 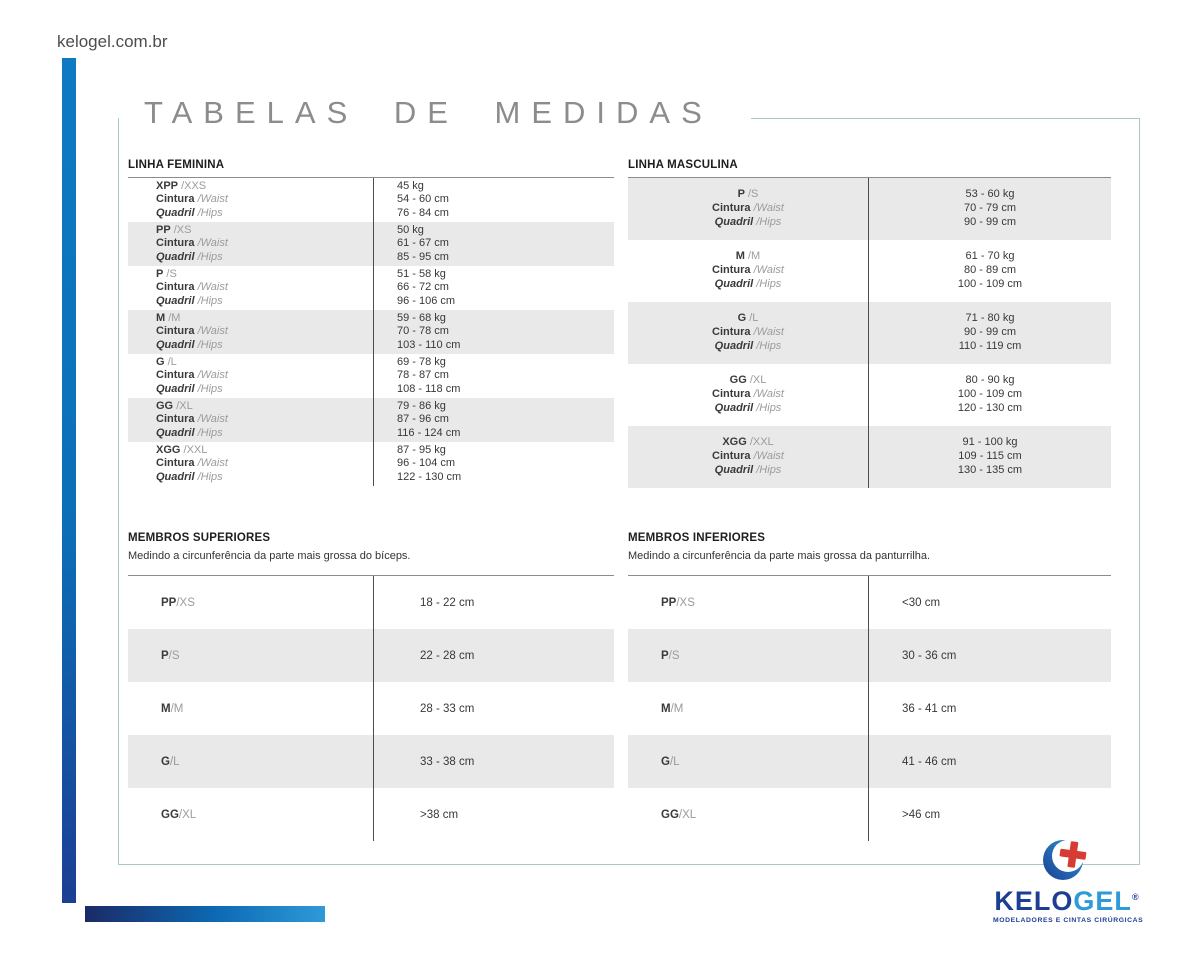 What do you see at coordinates (423, 331) in the screenshot?
I see `waist-value: 70 - 78 cm` at bounding box center [423, 331].